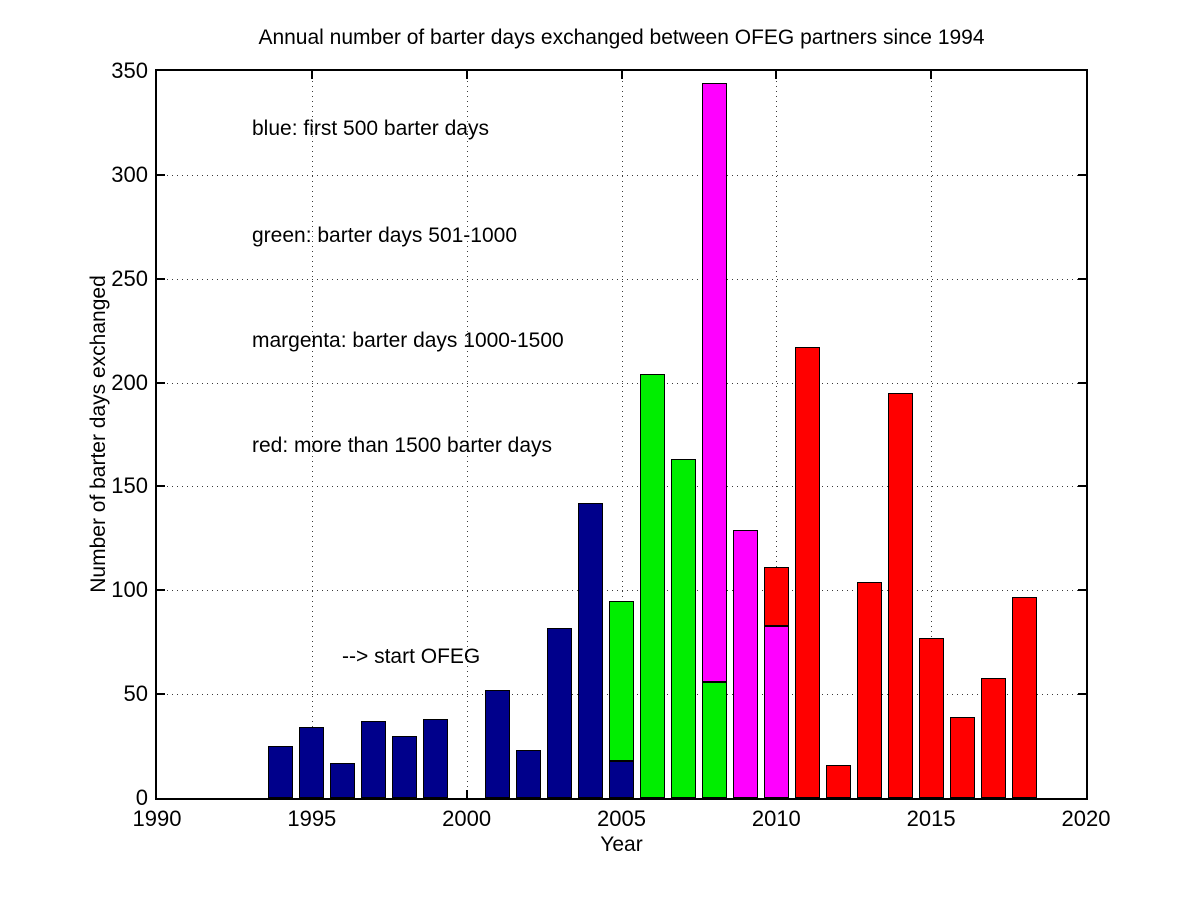  Describe the element at coordinates (311, 75) in the screenshot. I see `xtick-top-1995` at that location.